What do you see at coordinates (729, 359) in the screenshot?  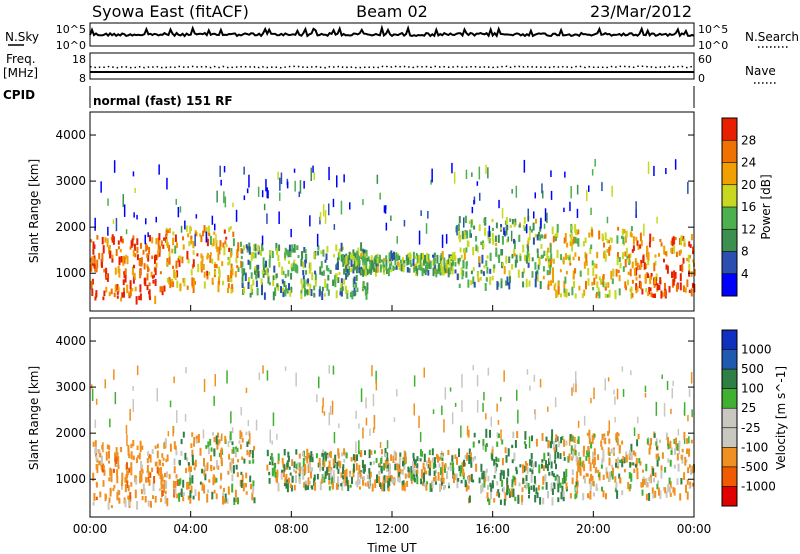 I see `velocity-colorbar-segment` at bounding box center [729, 359].